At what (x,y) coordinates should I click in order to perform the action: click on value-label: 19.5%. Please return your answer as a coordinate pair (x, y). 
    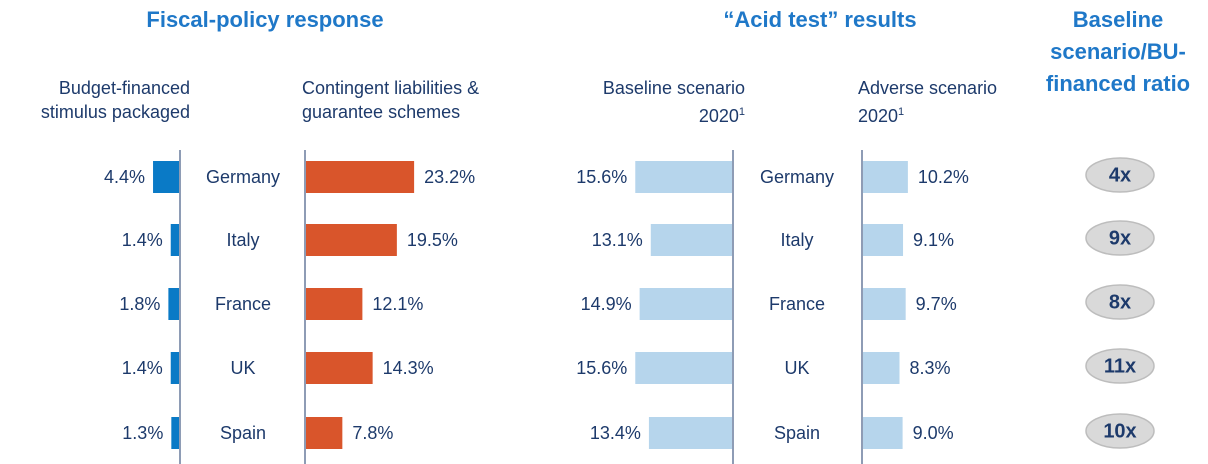
    Looking at the image, I should click on (432, 240).